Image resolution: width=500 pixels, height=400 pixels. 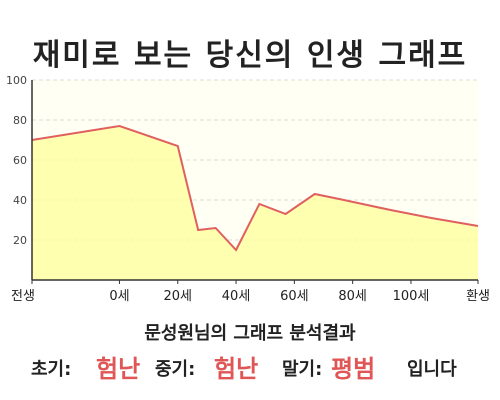 I want to click on x-tick-label: 40세, so click(x=236, y=296).